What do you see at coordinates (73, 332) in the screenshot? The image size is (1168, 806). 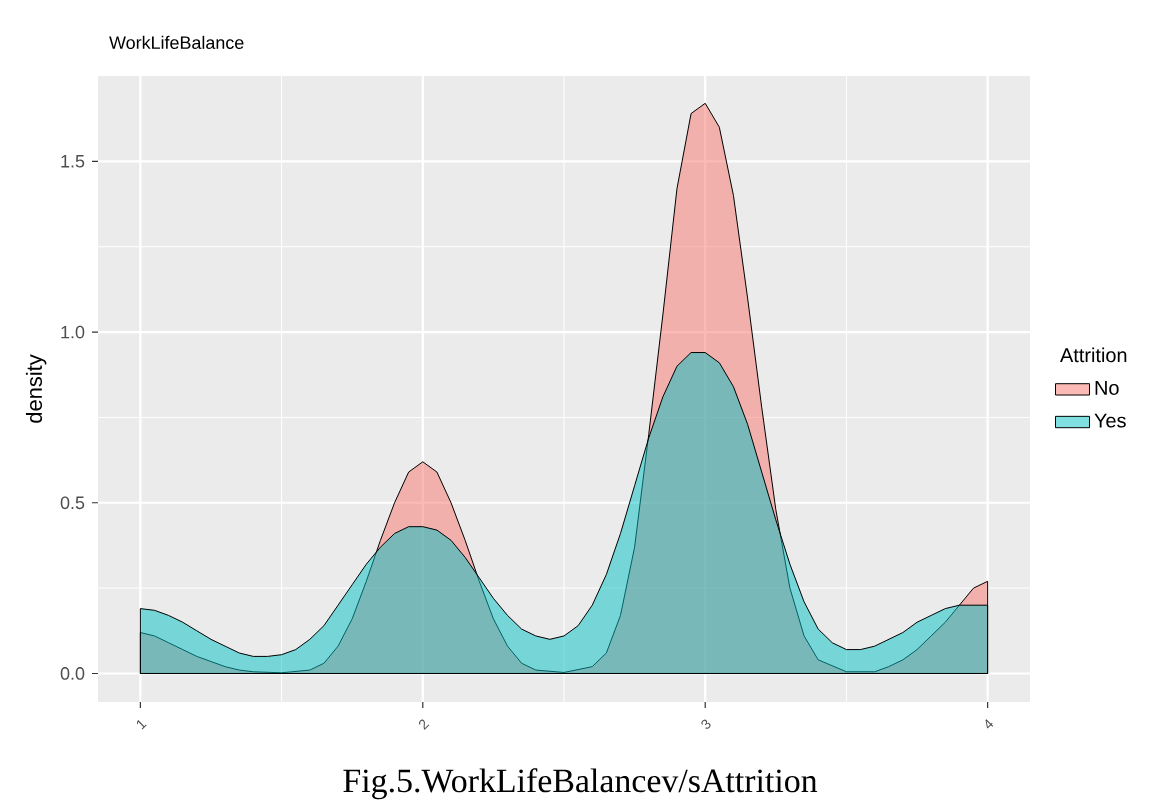 I see `y-tick-label: 1.0` at bounding box center [73, 332].